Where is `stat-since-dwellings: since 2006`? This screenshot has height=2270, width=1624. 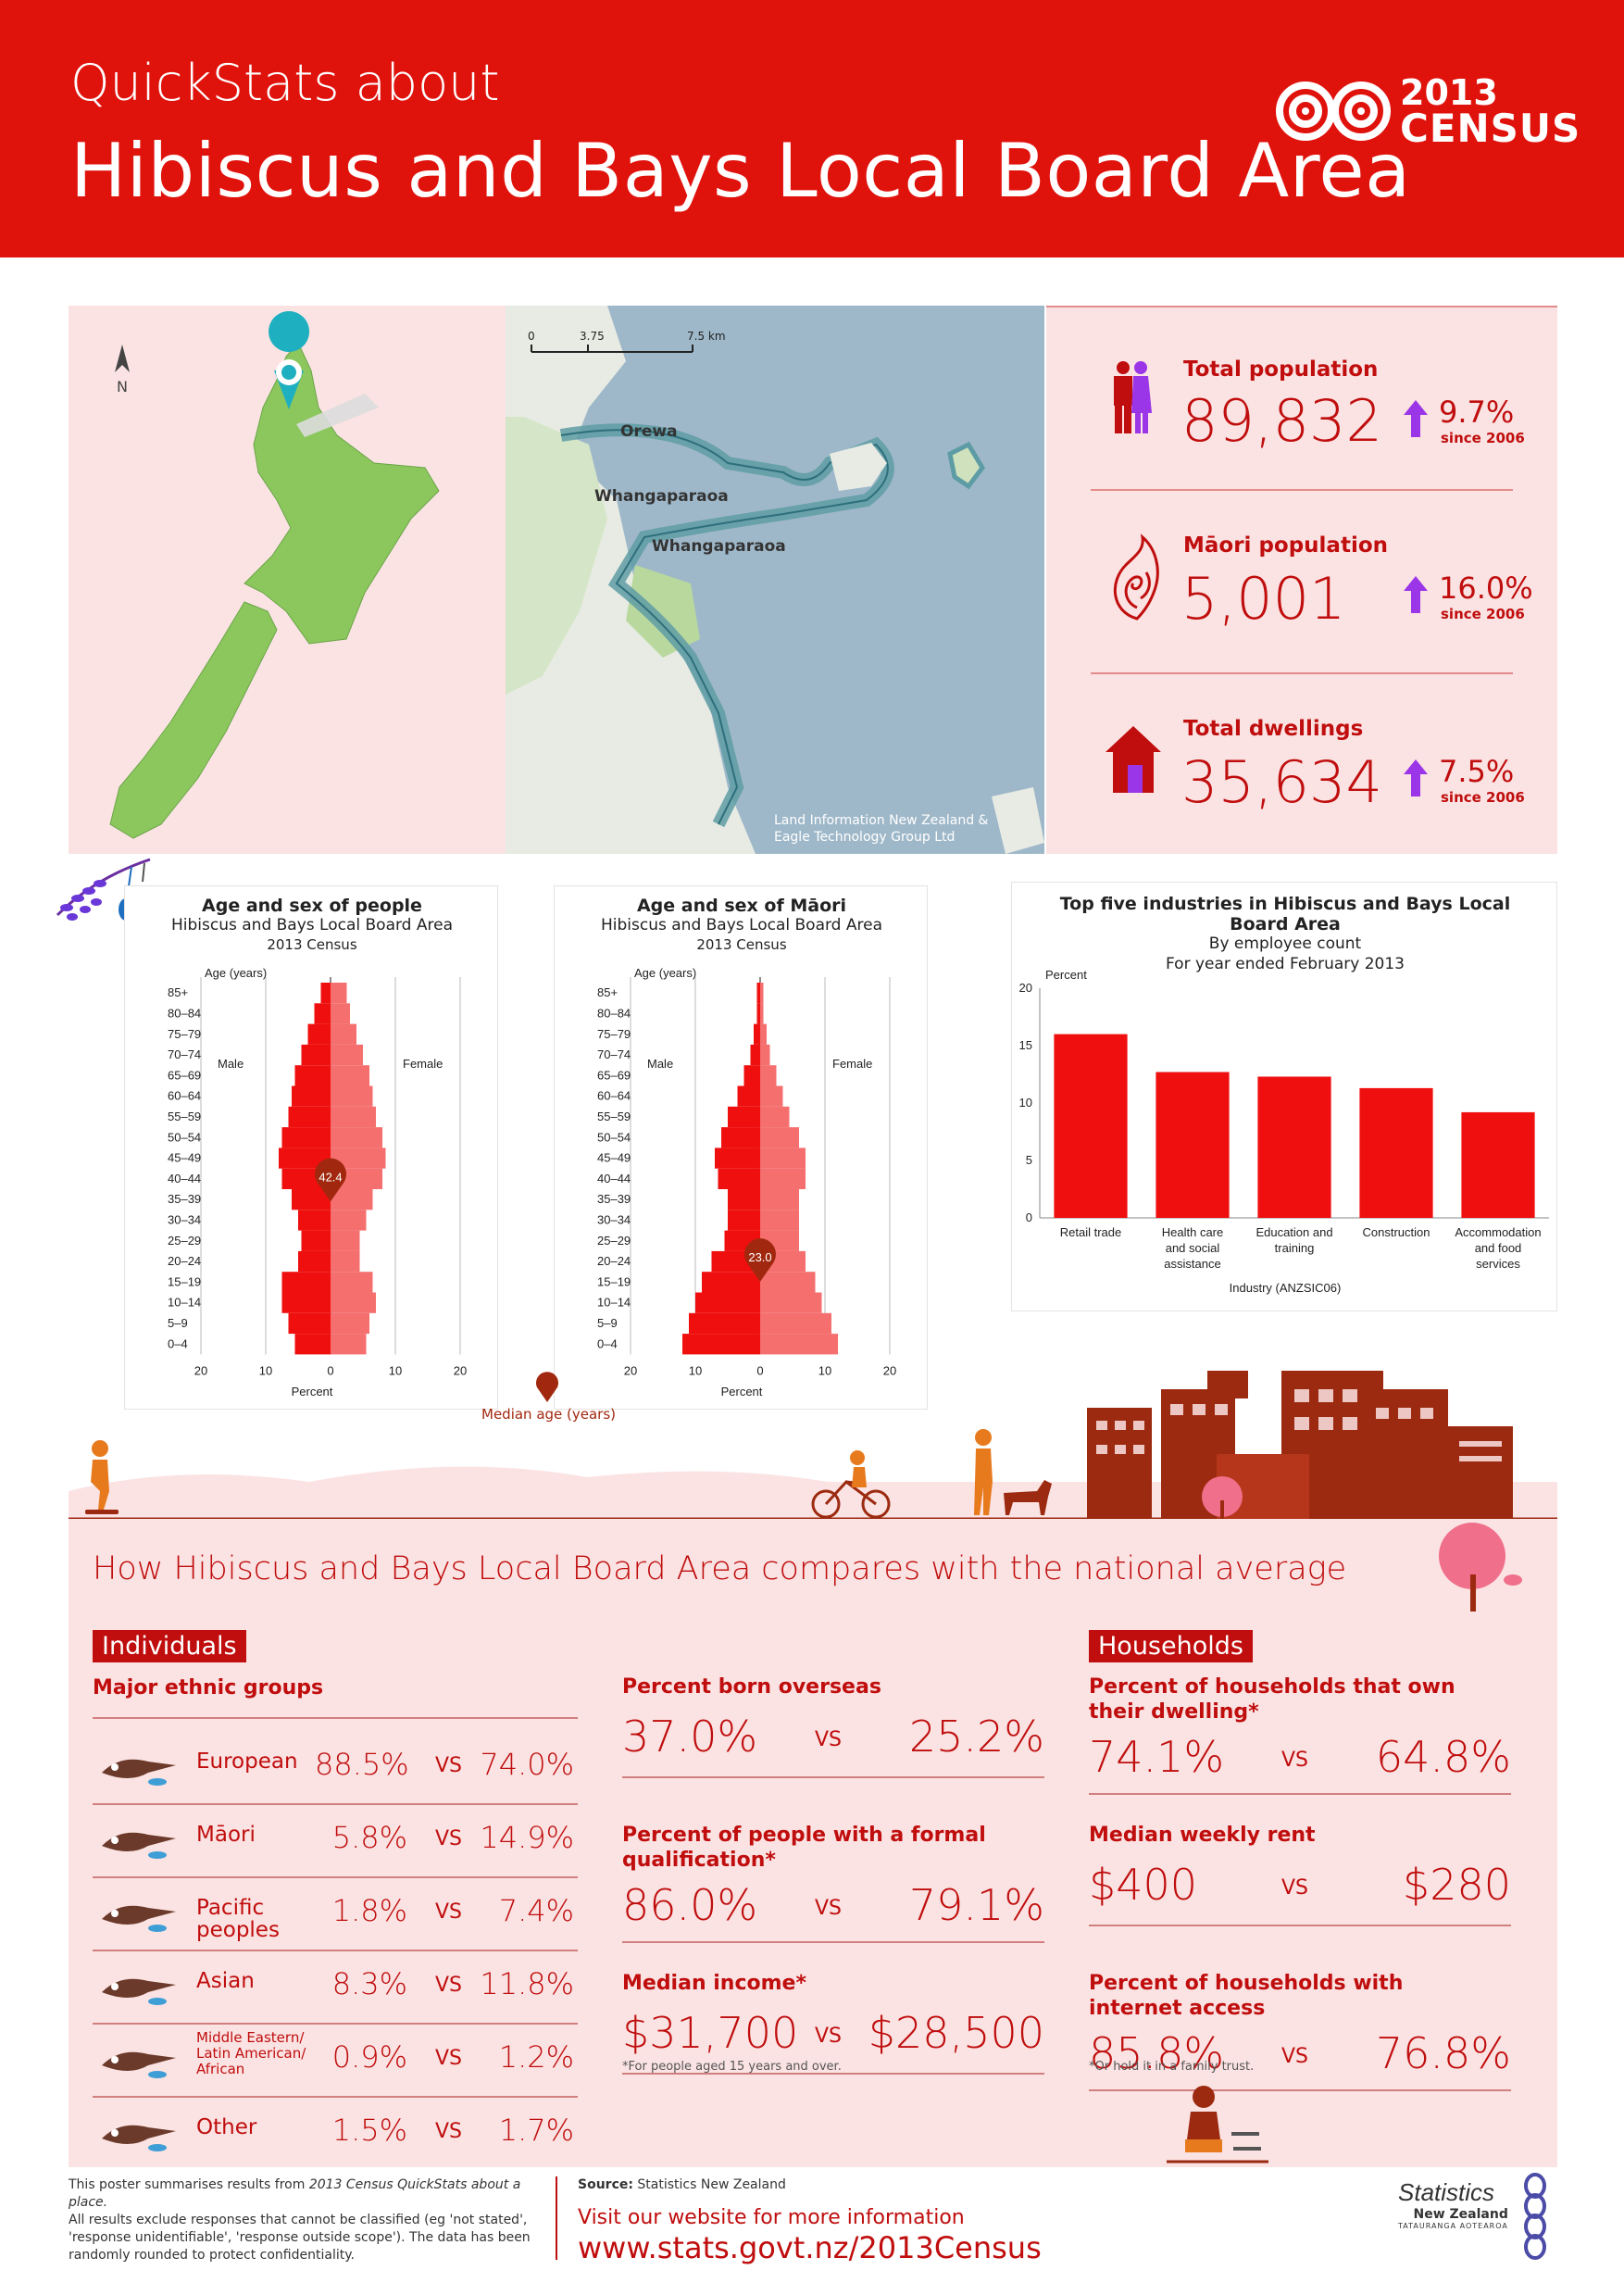 stat-since-dwellings: since 2006 is located at coordinates (1483, 798).